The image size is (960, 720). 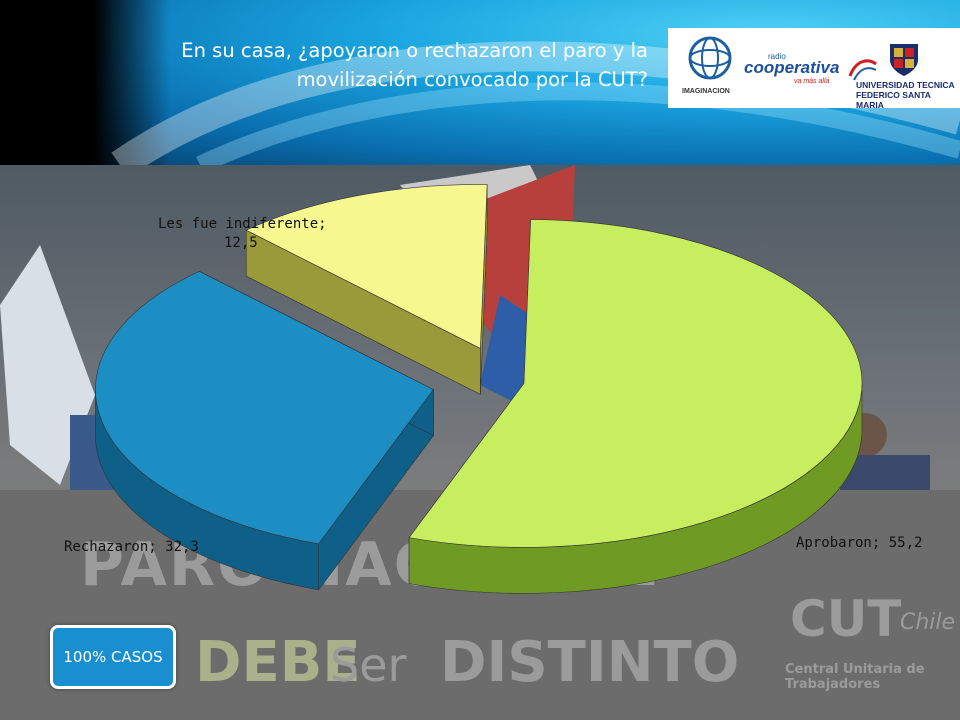 I want to click on slice-label-indiferente-value: 12,5, so click(x=241, y=243).